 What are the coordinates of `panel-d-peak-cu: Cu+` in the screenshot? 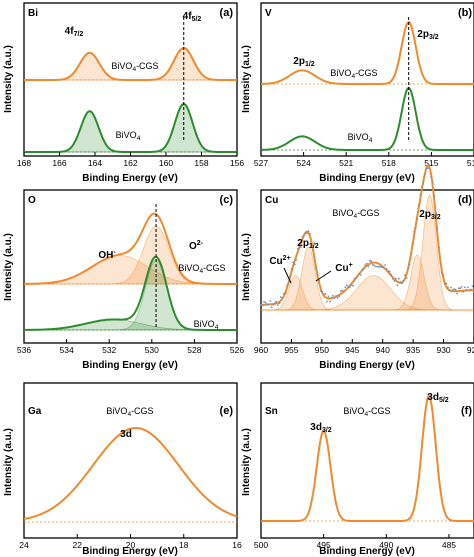 It's located at (343, 268).